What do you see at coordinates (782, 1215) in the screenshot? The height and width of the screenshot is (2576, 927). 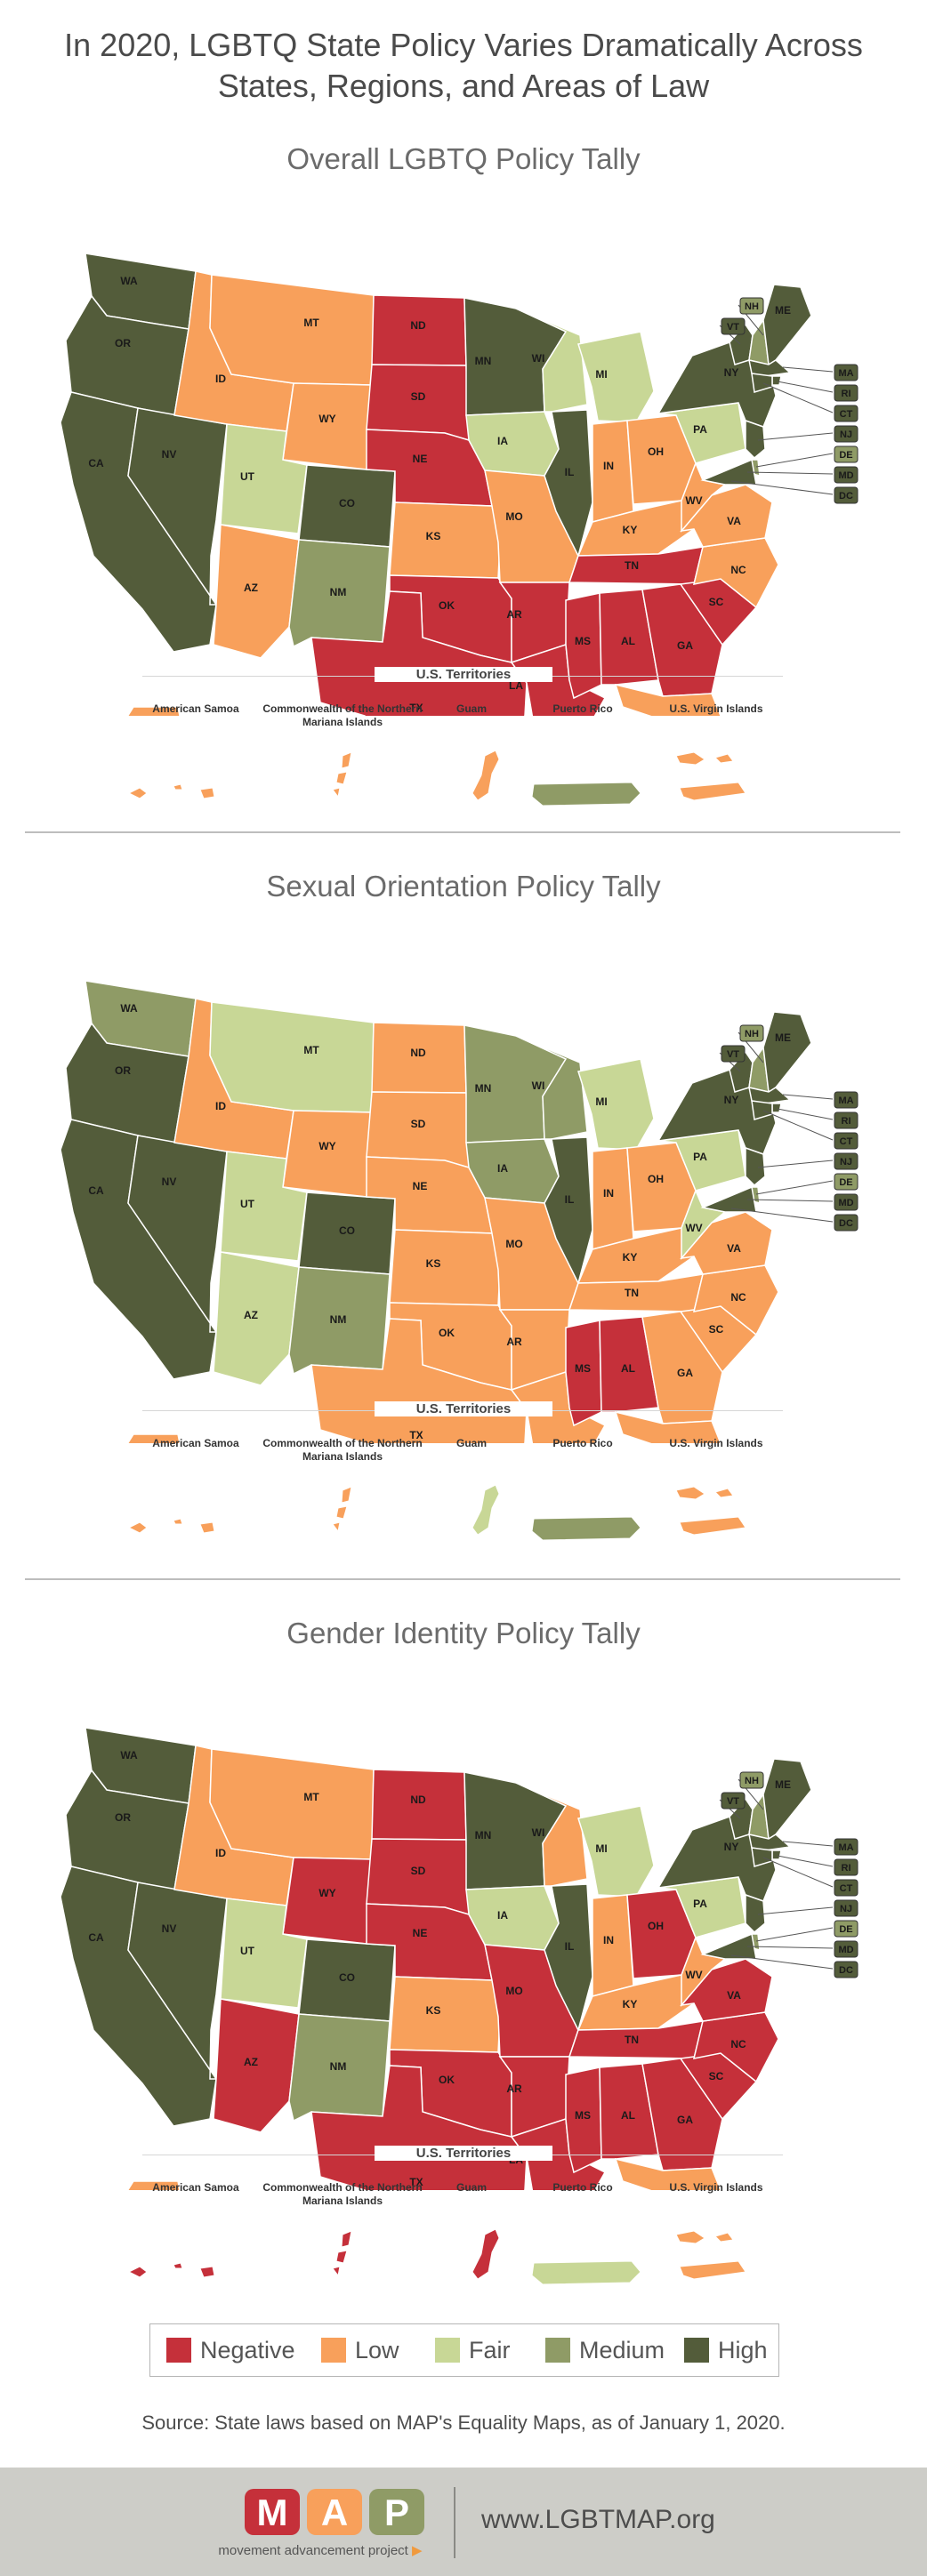 I see `callout-line-dc` at bounding box center [782, 1215].